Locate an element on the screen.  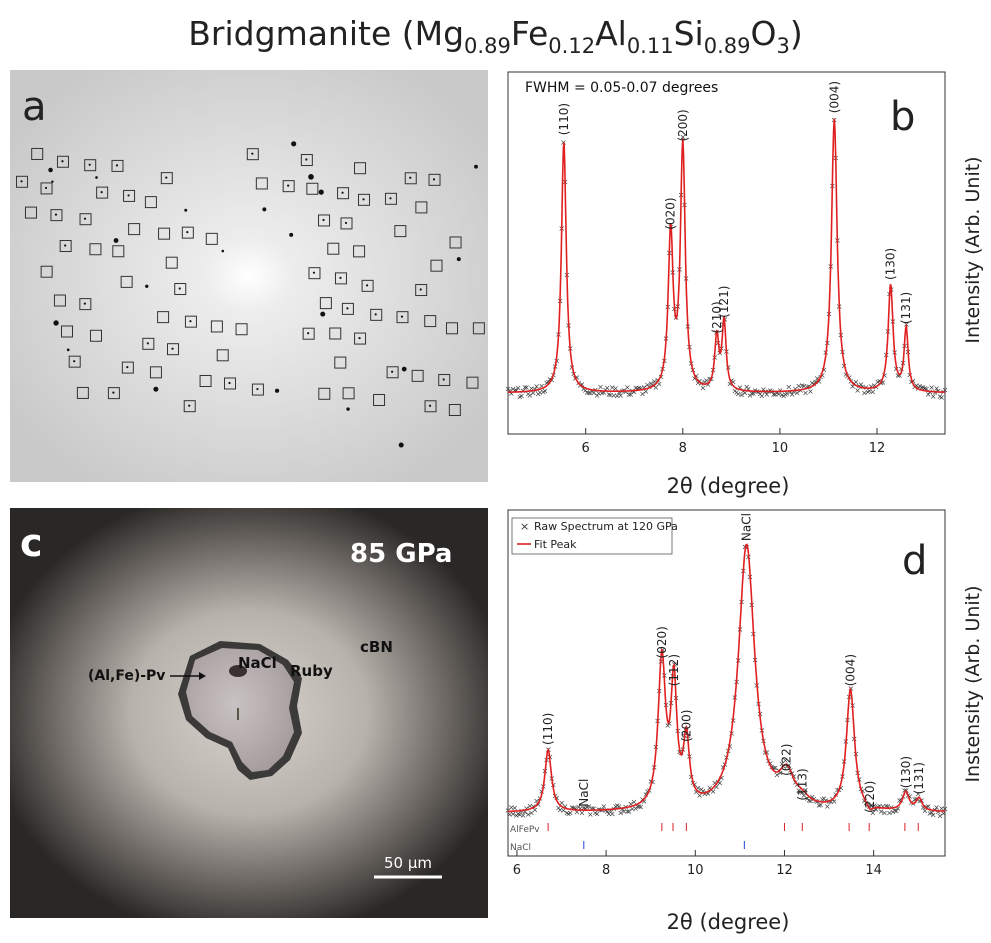
y-axis-label-d: Instensity (Arb. Unit) is located at coordinates (973, 683).